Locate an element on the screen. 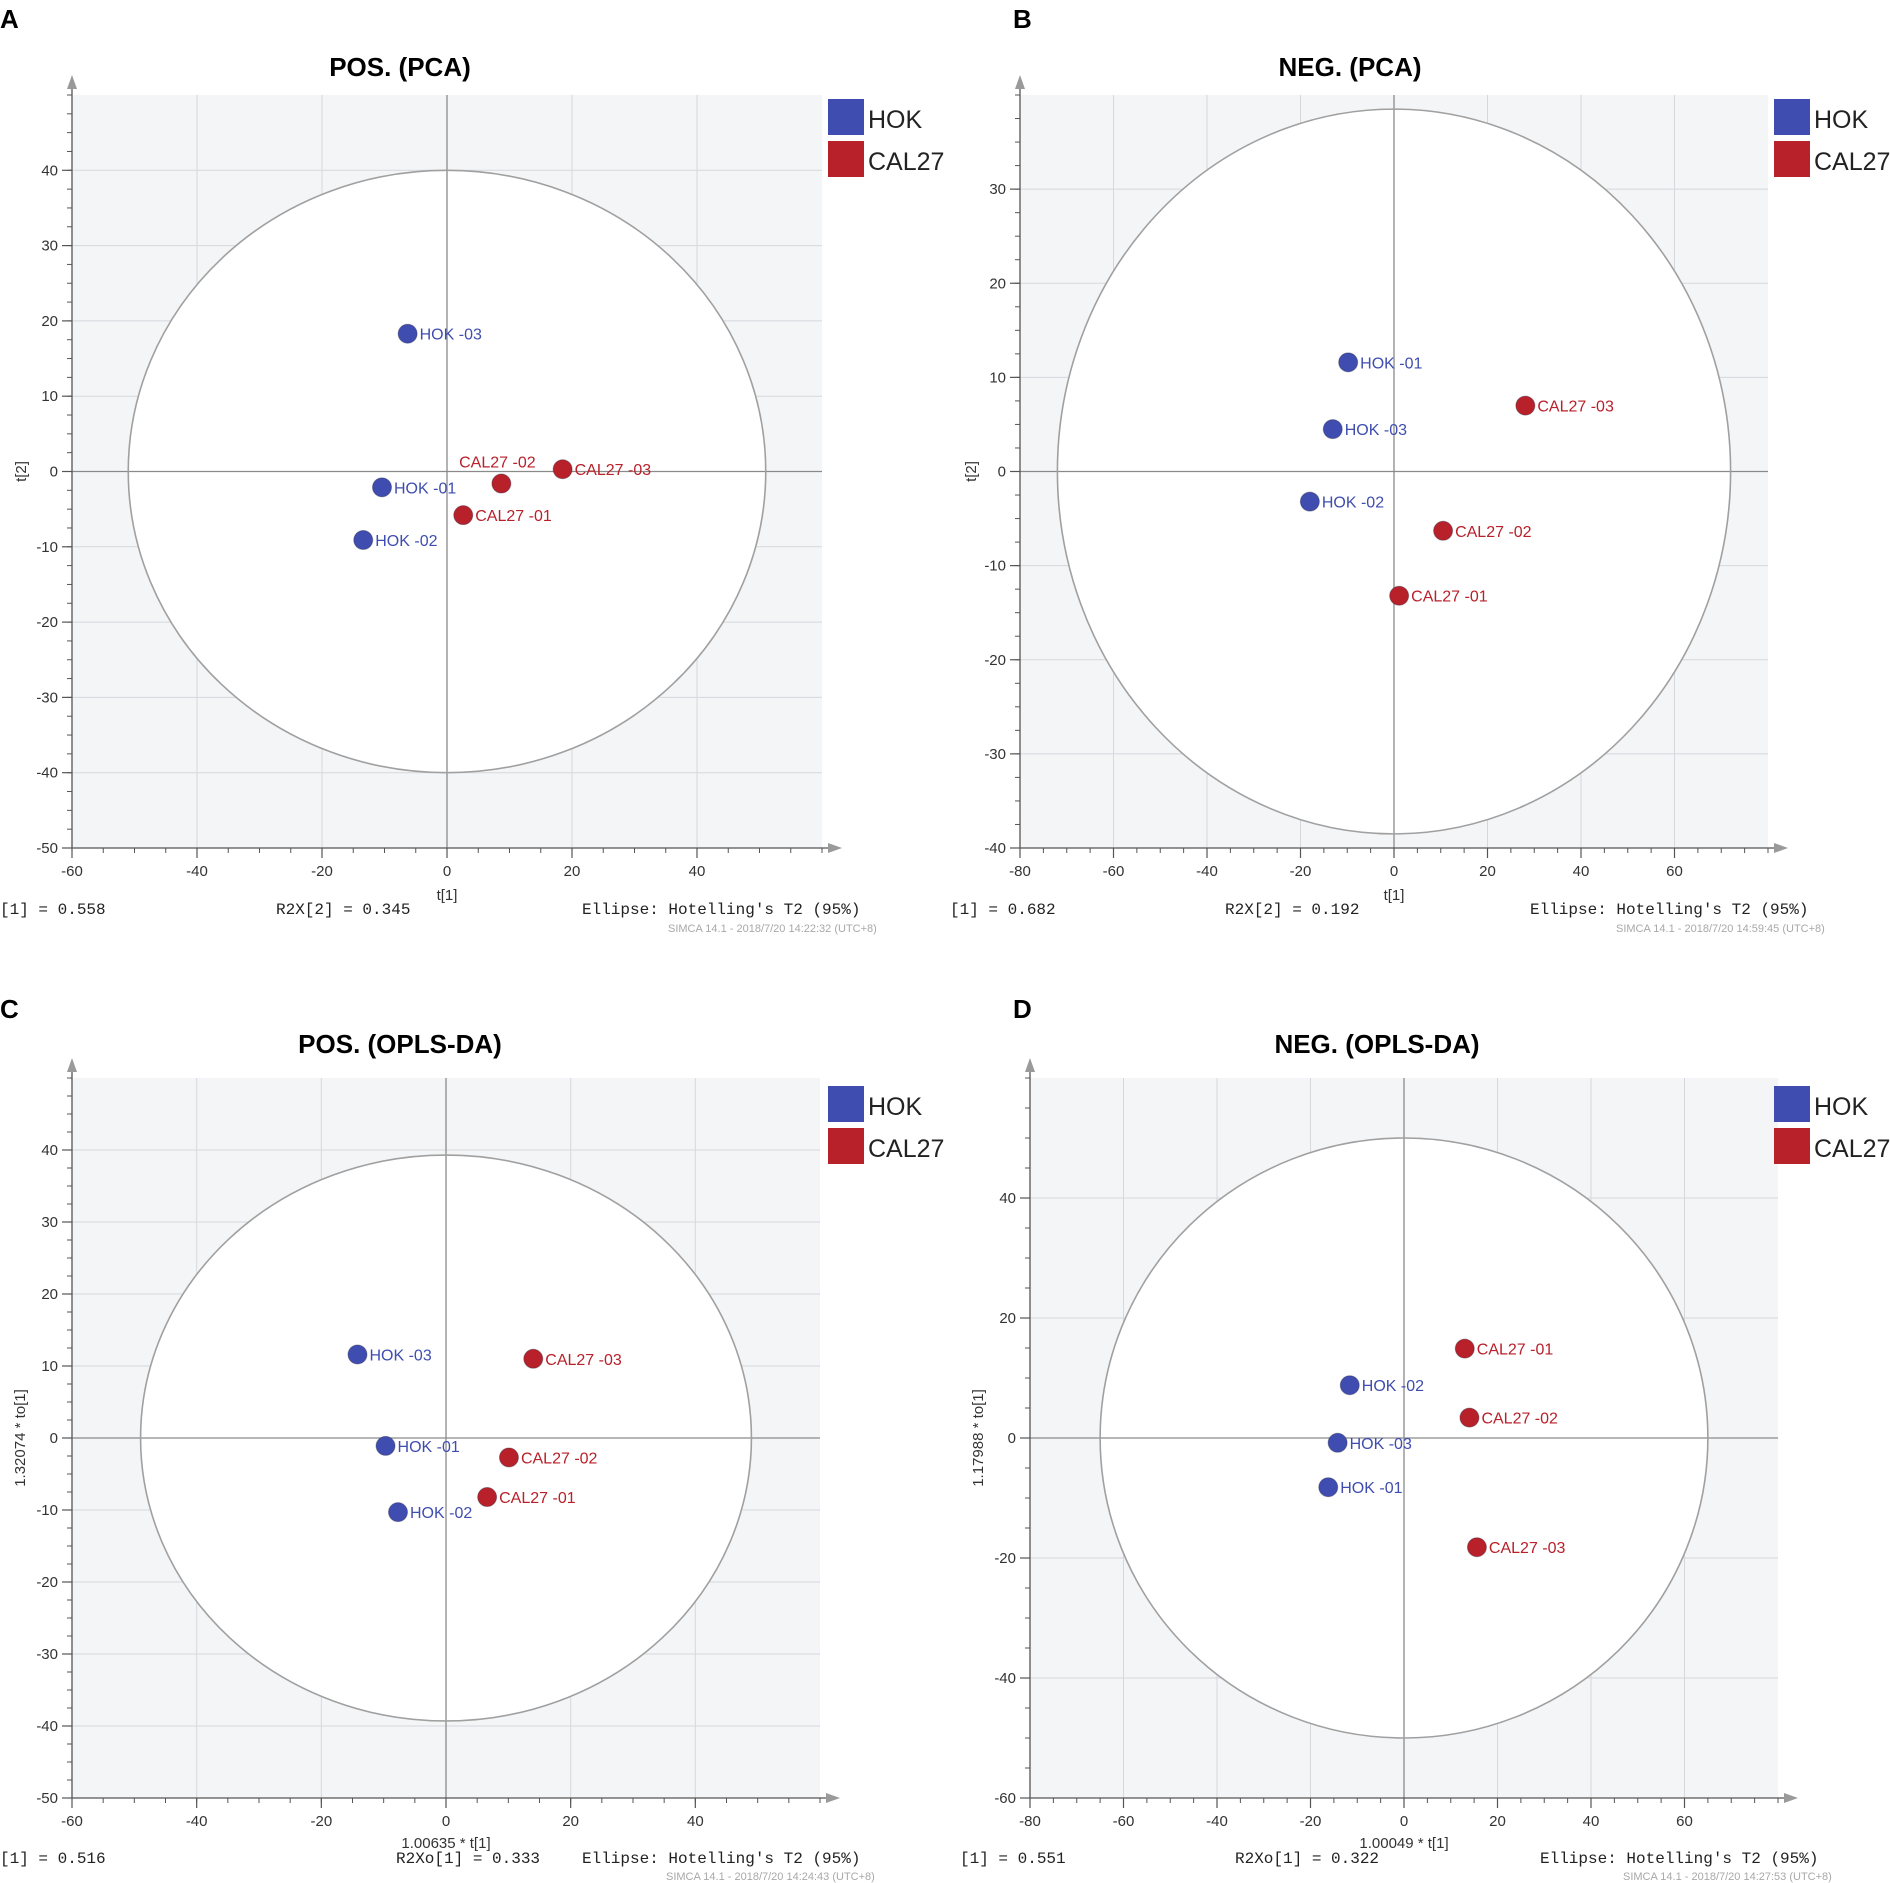 The width and height of the screenshot is (1890, 1883). x-tick-label: 0 is located at coordinates (1404, 1821).